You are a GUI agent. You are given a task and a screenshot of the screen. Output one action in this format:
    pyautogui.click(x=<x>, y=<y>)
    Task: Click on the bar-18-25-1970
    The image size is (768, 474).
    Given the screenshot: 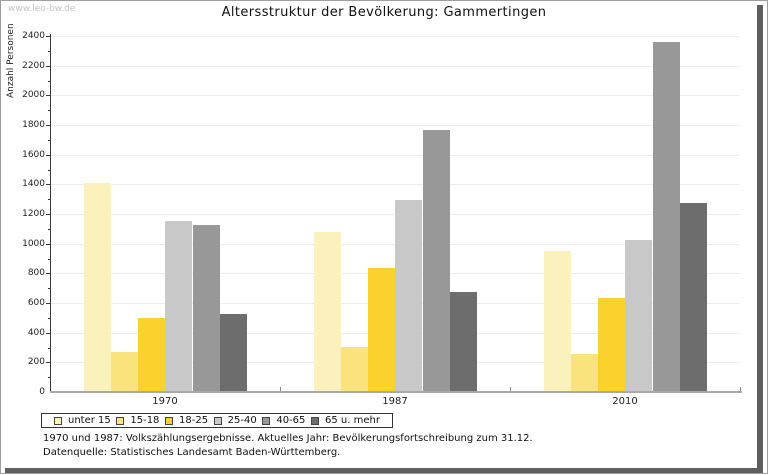 What is the action you would take?
    pyautogui.click(x=152, y=354)
    